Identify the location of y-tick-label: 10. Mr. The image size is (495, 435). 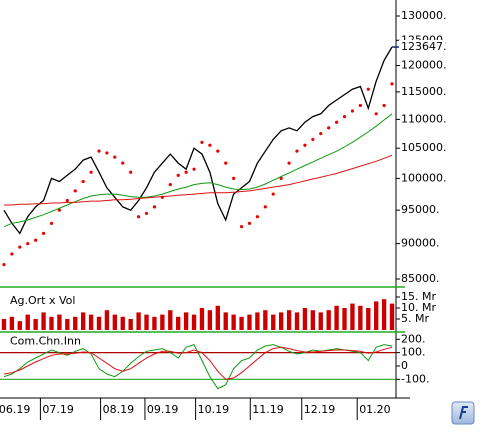
(418, 307).